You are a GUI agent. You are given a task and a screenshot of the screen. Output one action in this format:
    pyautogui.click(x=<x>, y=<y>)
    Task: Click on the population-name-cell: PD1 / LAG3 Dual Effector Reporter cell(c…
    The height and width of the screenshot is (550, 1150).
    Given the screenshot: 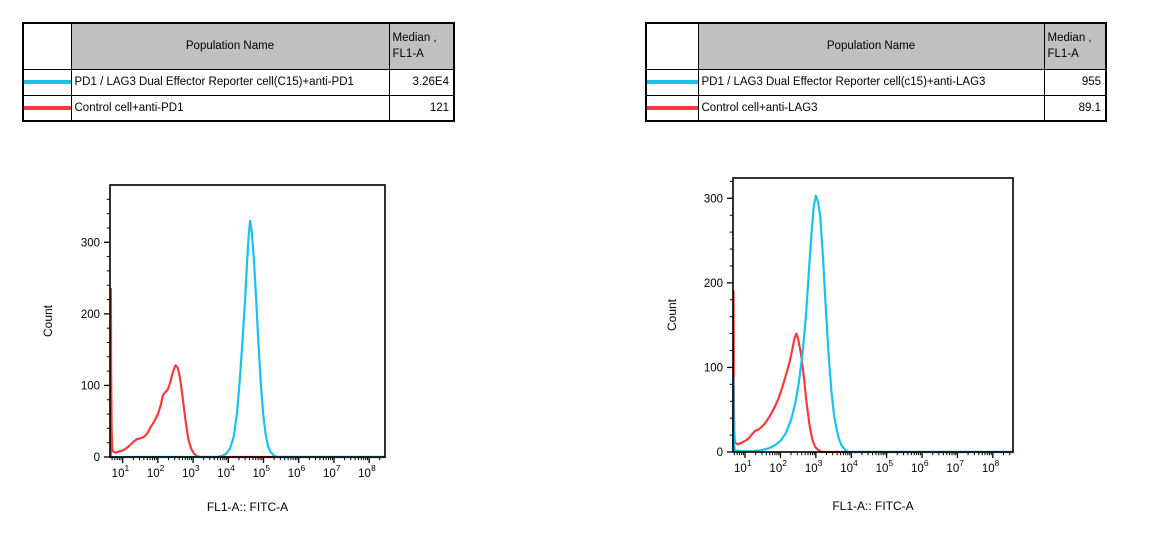 What is the action you would take?
    pyautogui.click(x=871, y=82)
    